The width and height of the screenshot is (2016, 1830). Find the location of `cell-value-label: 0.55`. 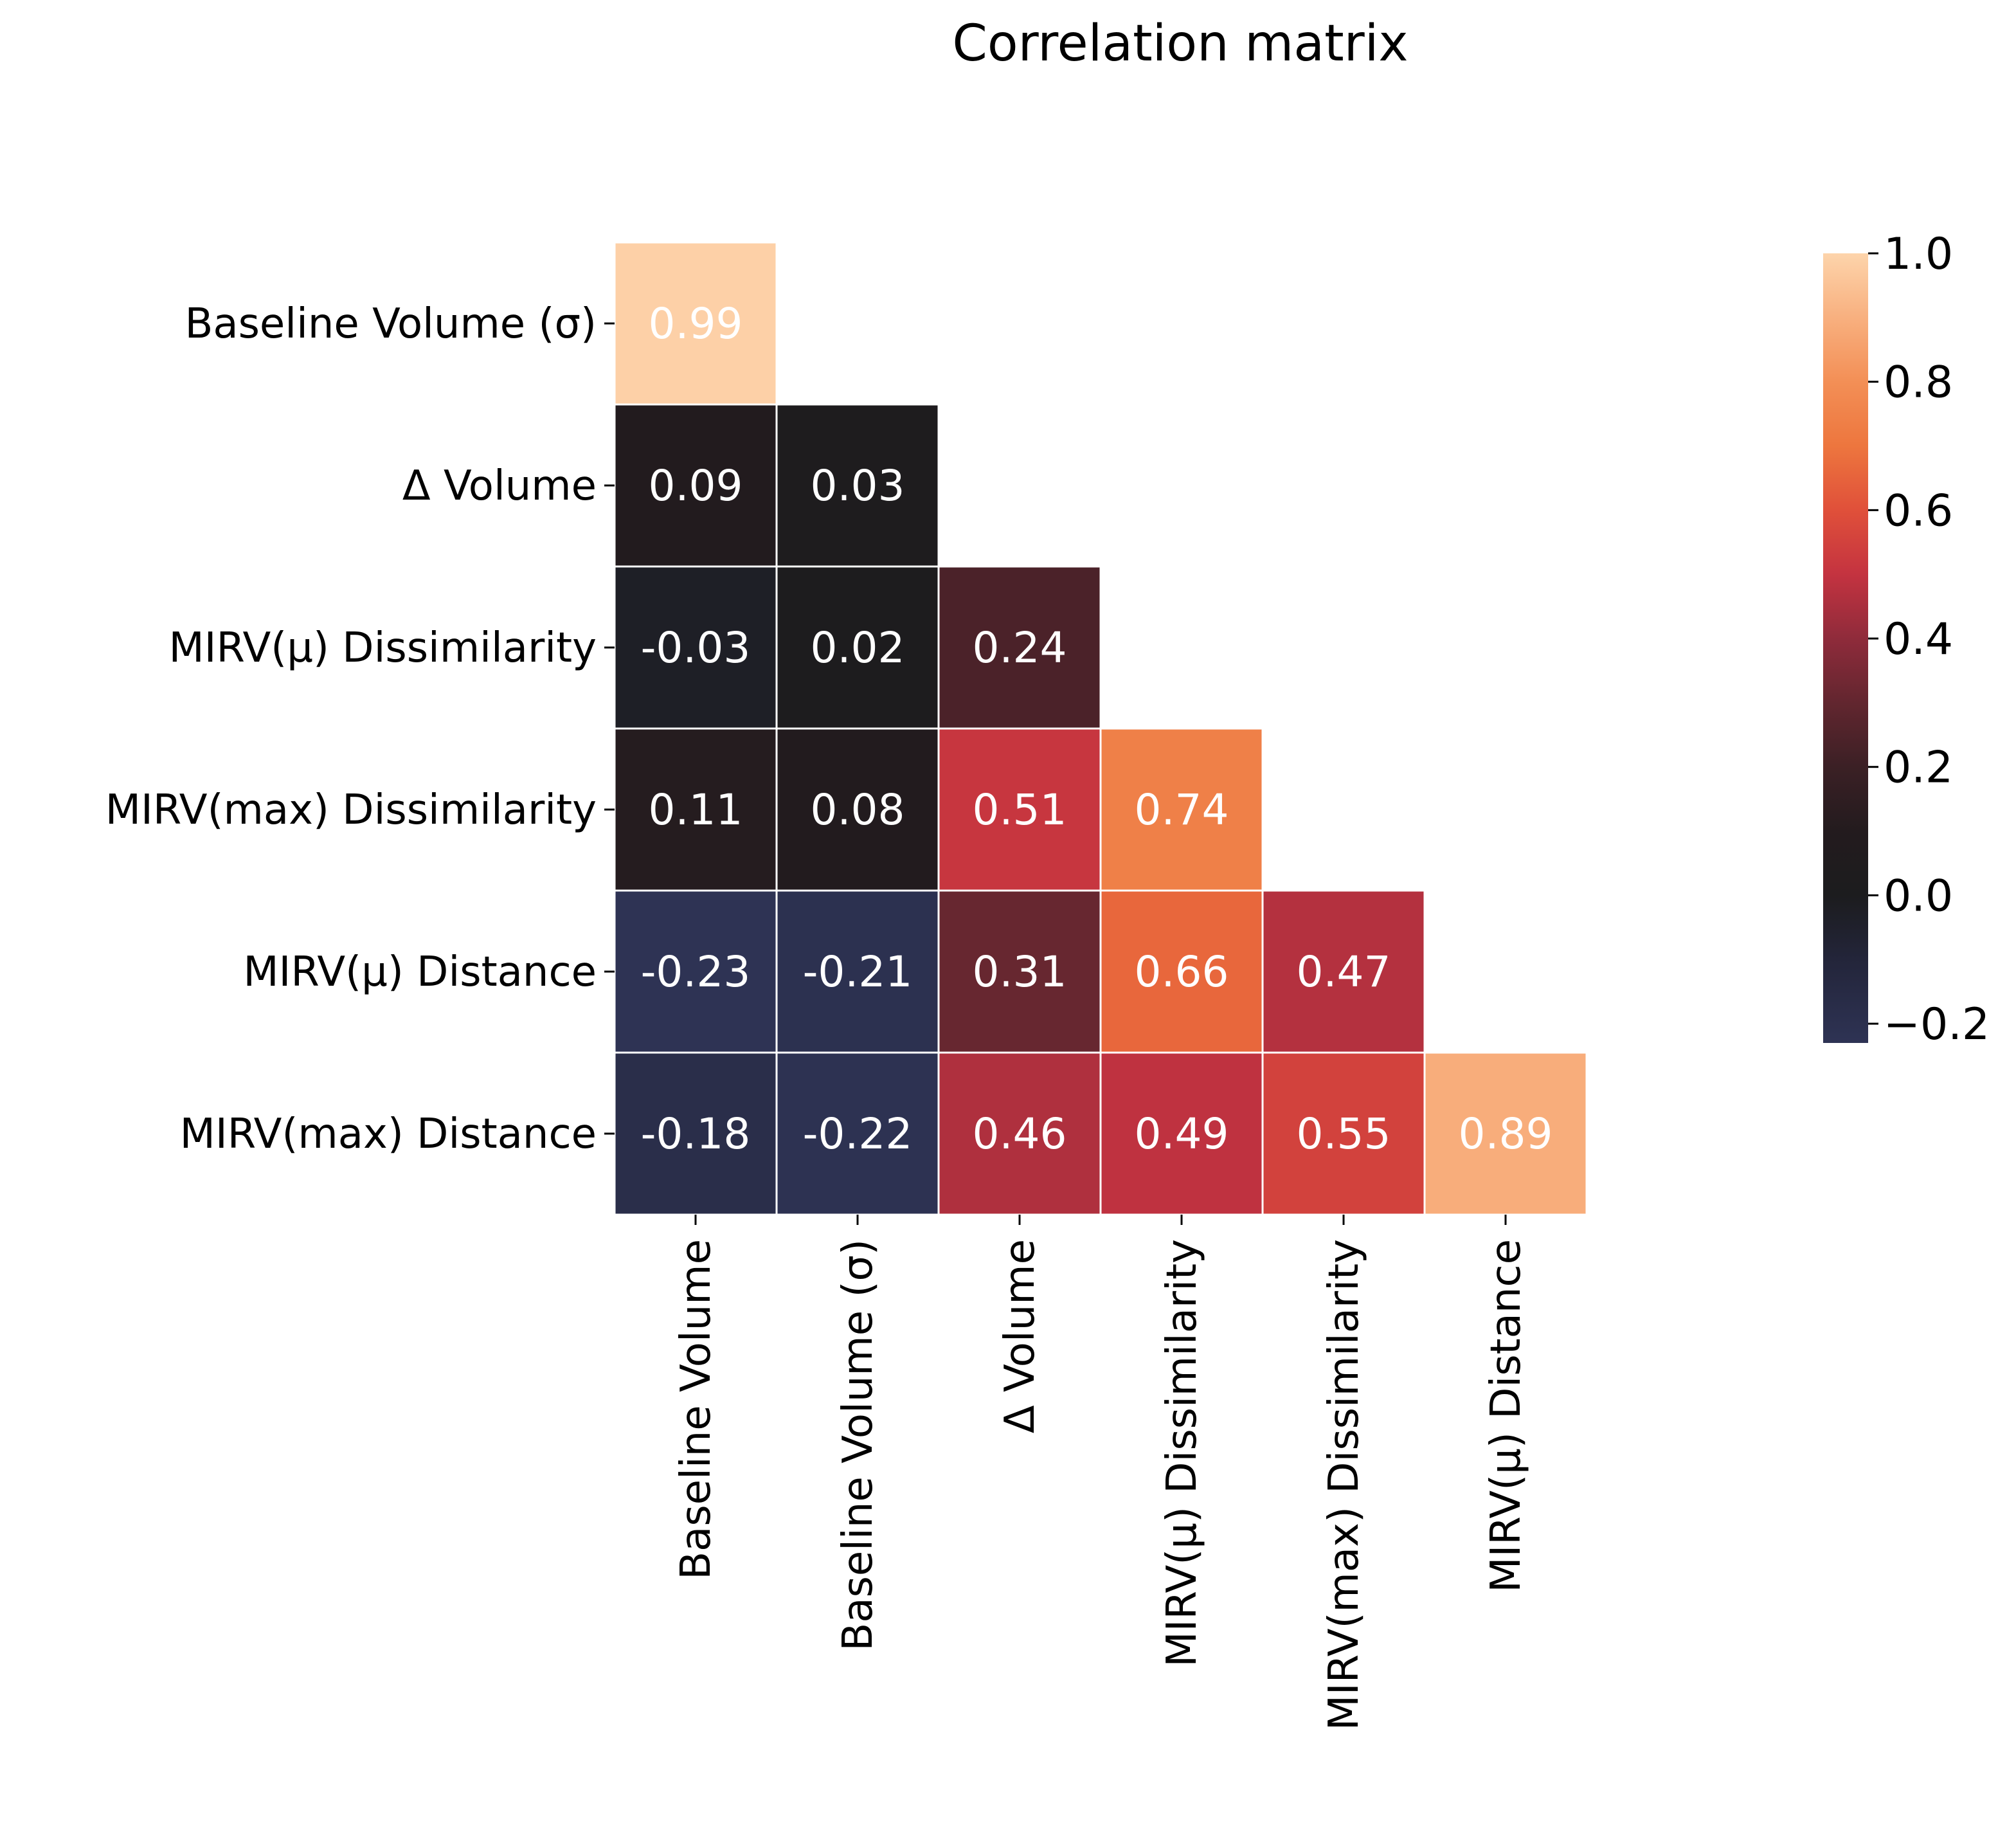

cell-value-label: 0.55 is located at coordinates (1344, 1134).